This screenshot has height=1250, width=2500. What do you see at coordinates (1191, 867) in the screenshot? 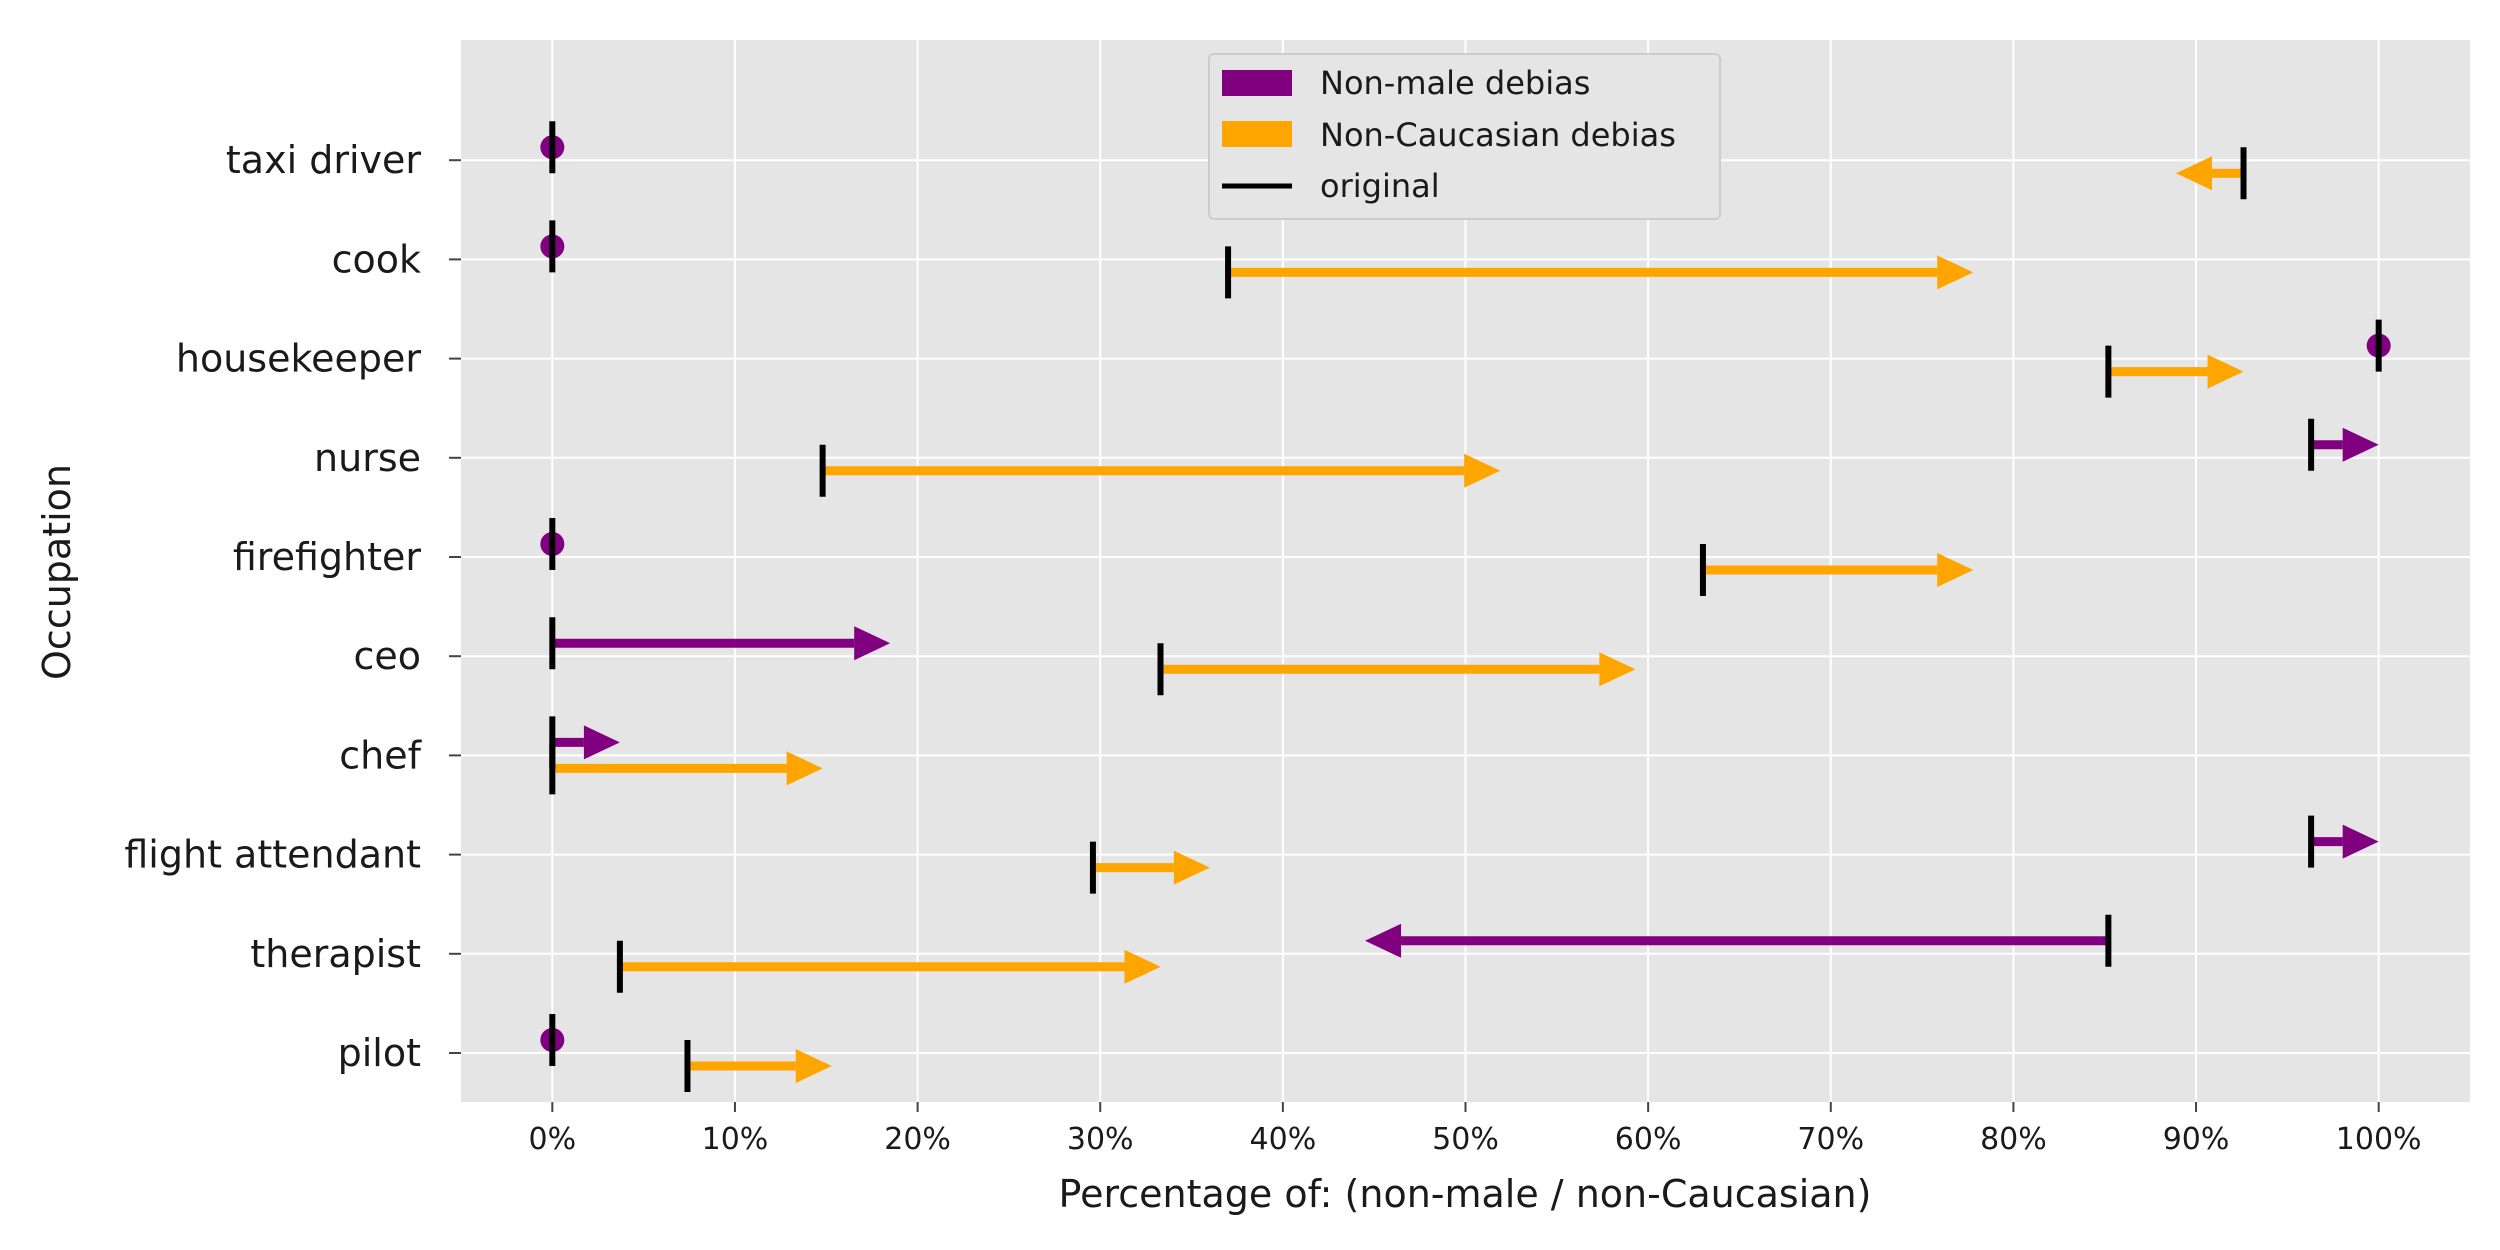
I see `arrow-head-non-caucasian-debias-flight-attendant` at bounding box center [1191, 867].